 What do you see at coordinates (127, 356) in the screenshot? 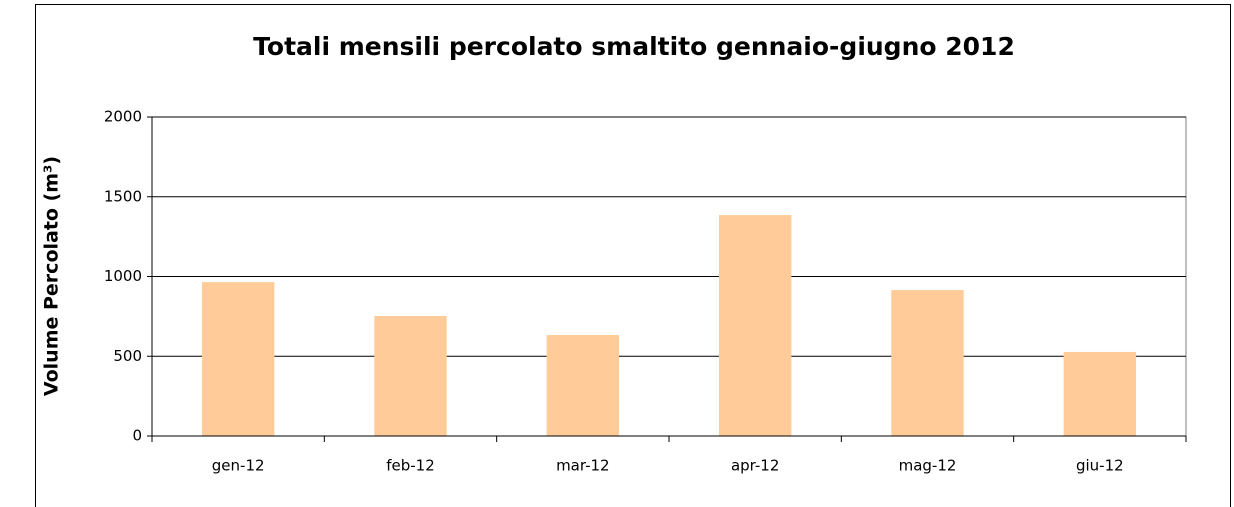
I see `y-tick-label: 500` at bounding box center [127, 356].